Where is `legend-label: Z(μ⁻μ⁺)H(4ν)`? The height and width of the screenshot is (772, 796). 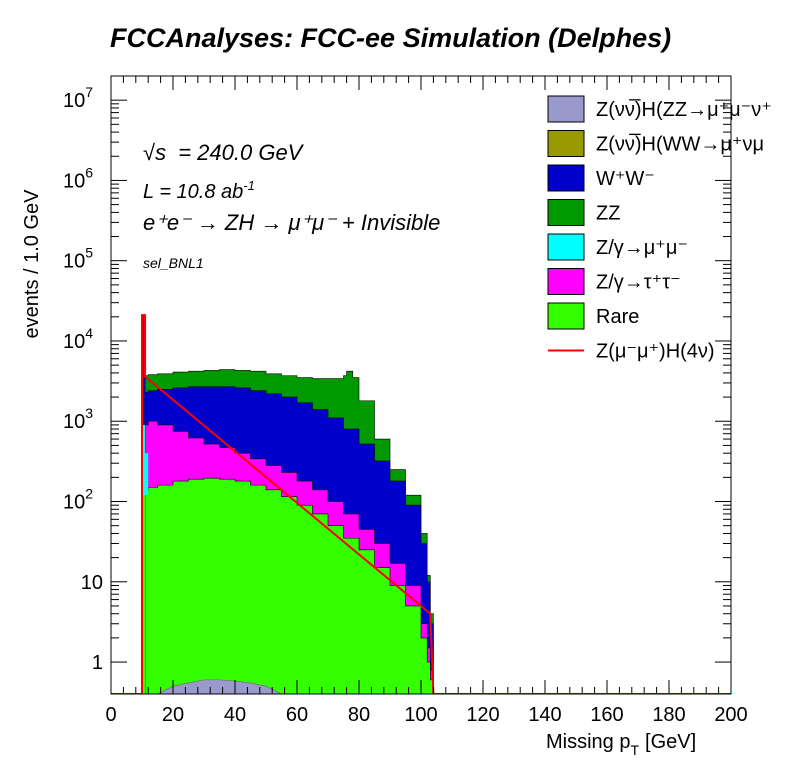
legend-label: Z(μ⁻μ⁺)H(4ν) is located at coordinates (655, 352).